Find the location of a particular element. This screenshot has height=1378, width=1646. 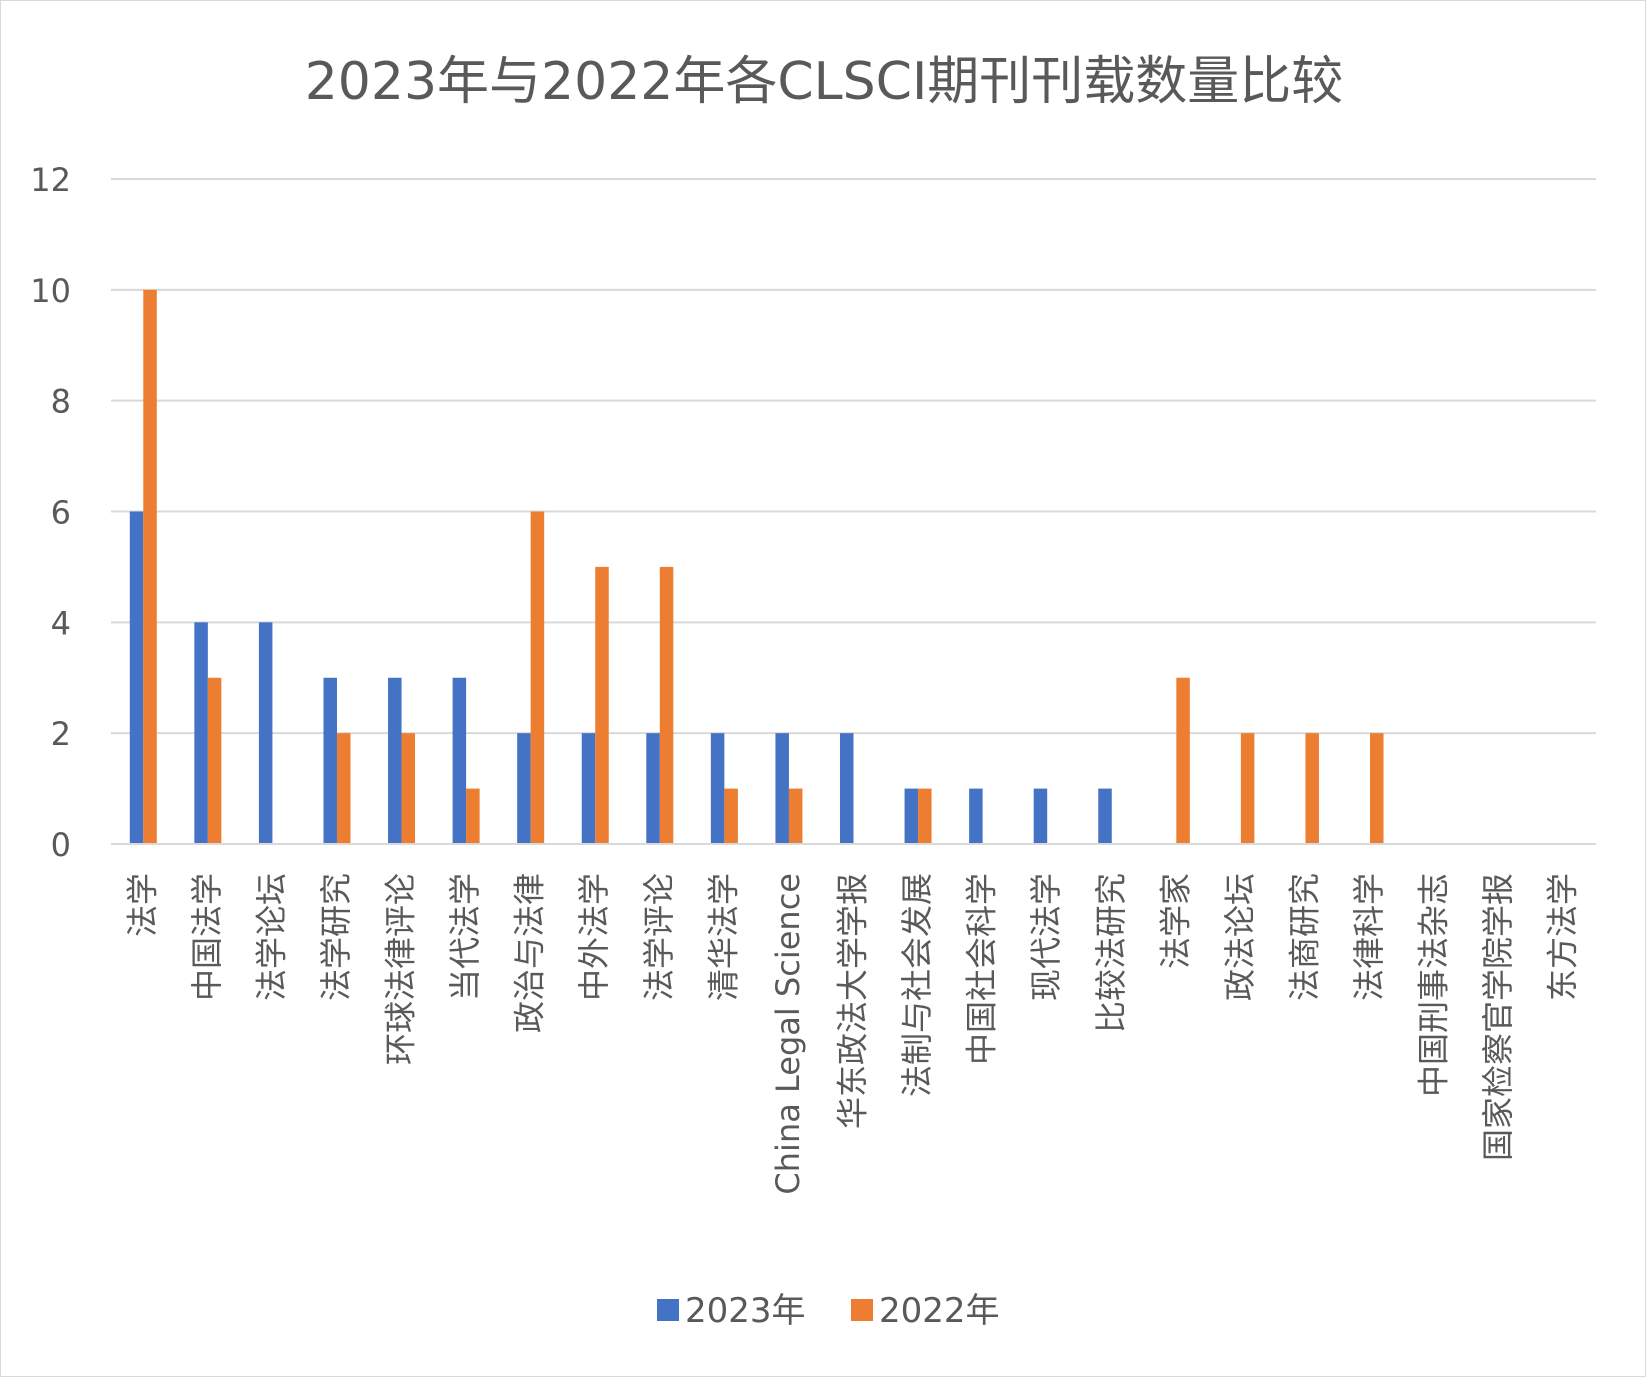

x-tick-label: 法学家 is located at coordinates (1175, 921).